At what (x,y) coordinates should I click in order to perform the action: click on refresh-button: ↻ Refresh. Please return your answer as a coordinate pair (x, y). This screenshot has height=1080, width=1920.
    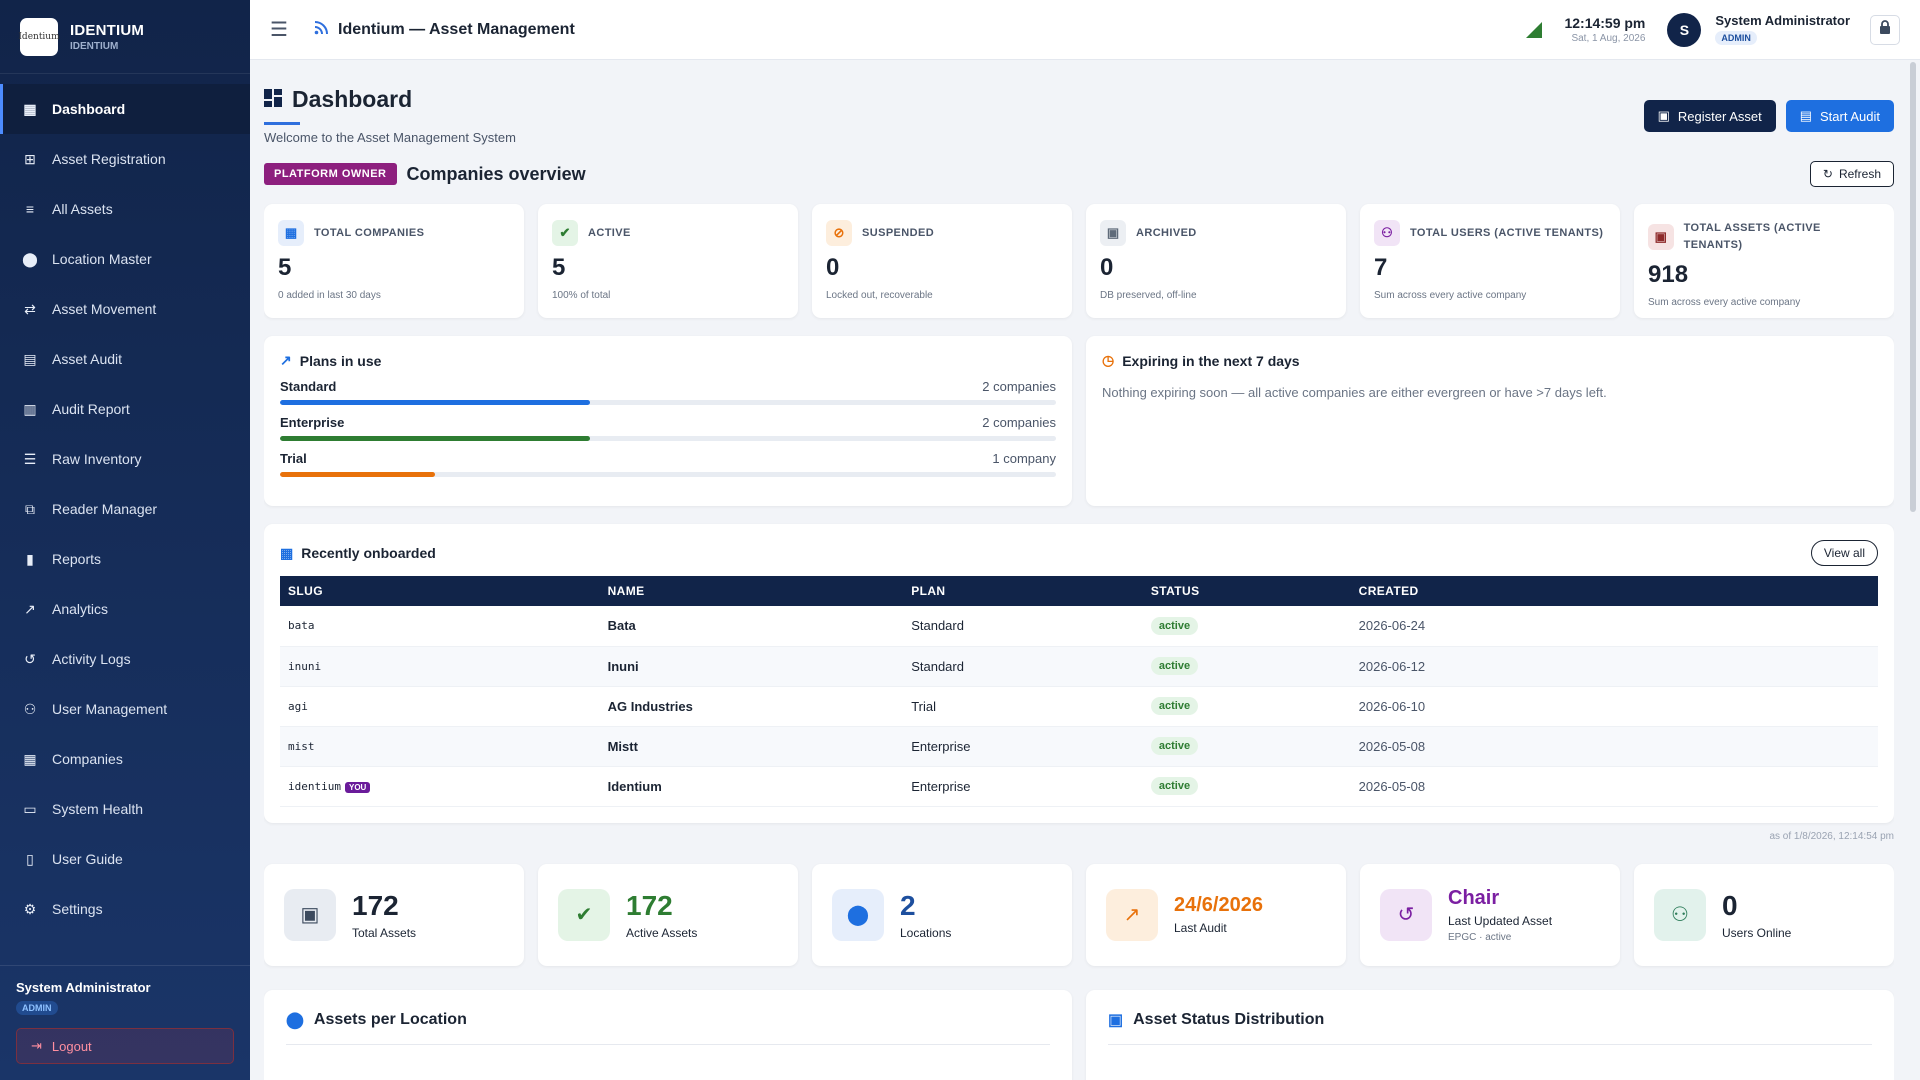
    Looking at the image, I should click on (1851, 174).